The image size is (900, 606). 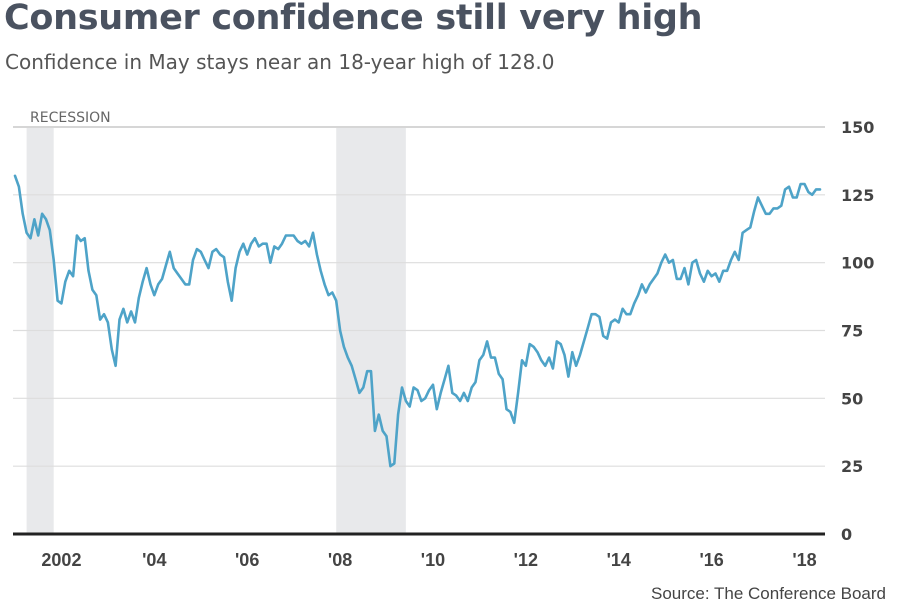 I want to click on chart-title: Consumer confidence still very high, so click(x=353, y=19).